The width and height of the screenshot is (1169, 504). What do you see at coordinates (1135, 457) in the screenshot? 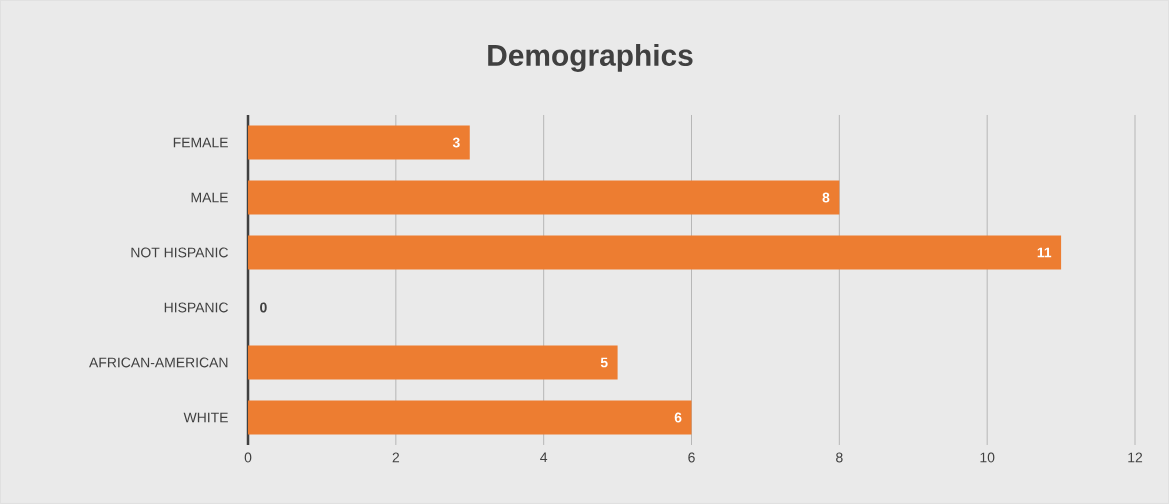
I see `x-tick-label: 12` at bounding box center [1135, 457].